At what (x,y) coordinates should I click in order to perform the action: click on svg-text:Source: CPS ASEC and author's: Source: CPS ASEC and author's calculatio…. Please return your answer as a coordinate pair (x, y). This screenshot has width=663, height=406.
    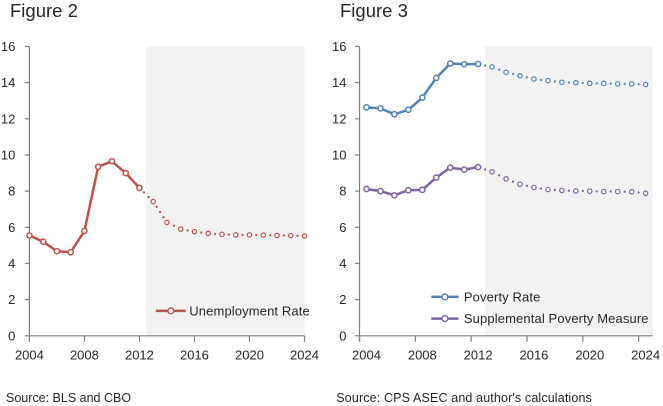
    Looking at the image, I should click on (464, 398).